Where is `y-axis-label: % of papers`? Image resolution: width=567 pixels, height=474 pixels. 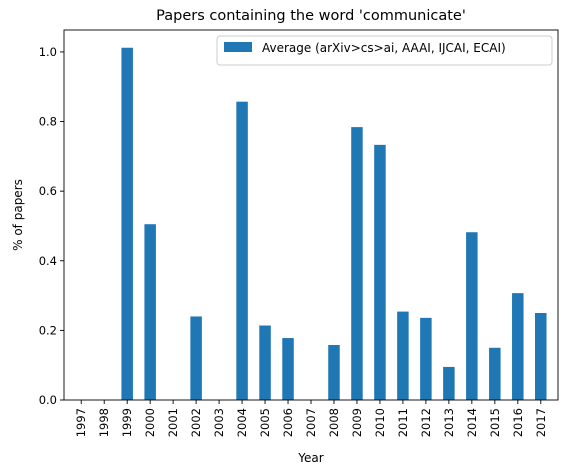
y-axis-label: % of papers is located at coordinates (18, 215).